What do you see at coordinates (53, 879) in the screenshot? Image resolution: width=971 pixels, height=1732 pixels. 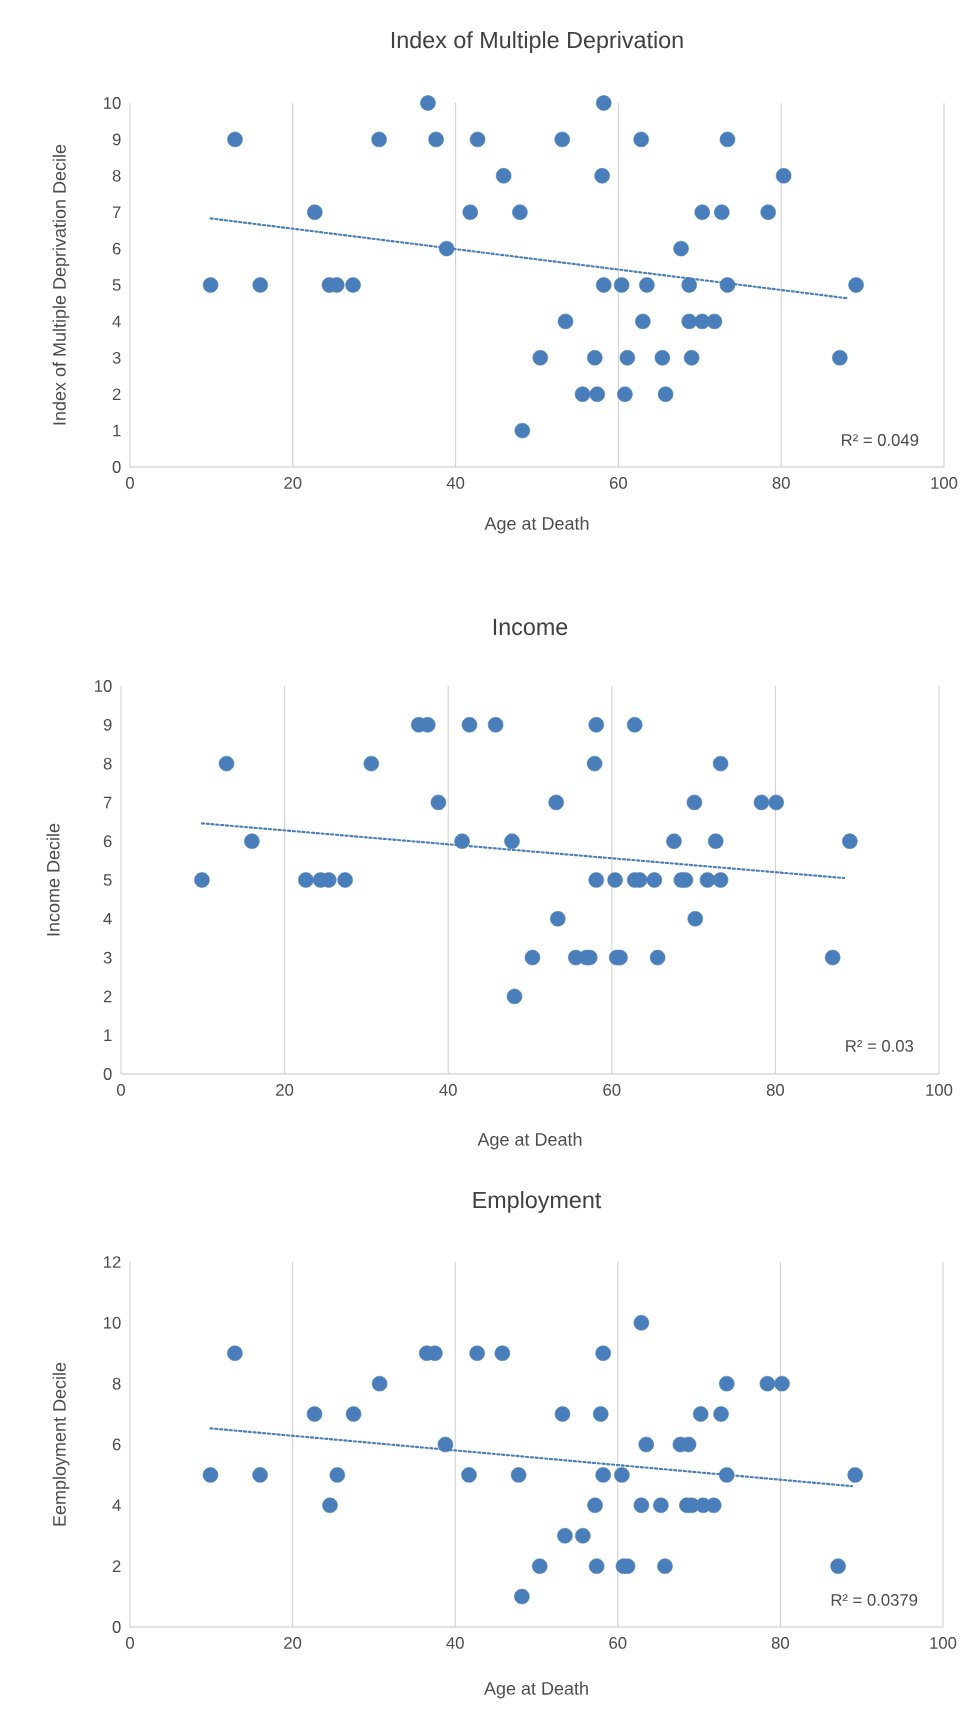 I see `y-axis-title: Income Decile` at bounding box center [53, 879].